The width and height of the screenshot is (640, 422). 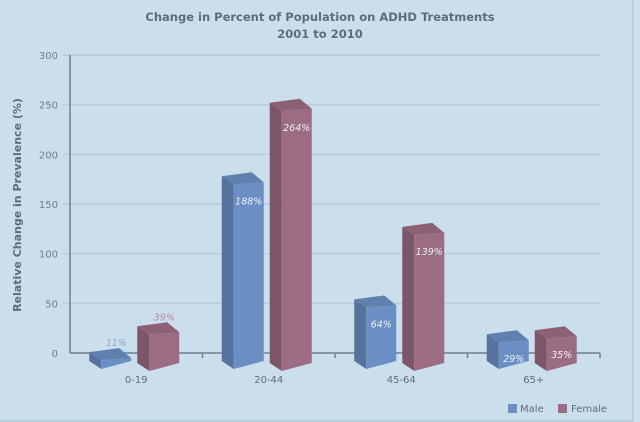 What do you see at coordinates (513, 359) in the screenshot?
I see `bar-data-label: 29%` at bounding box center [513, 359].